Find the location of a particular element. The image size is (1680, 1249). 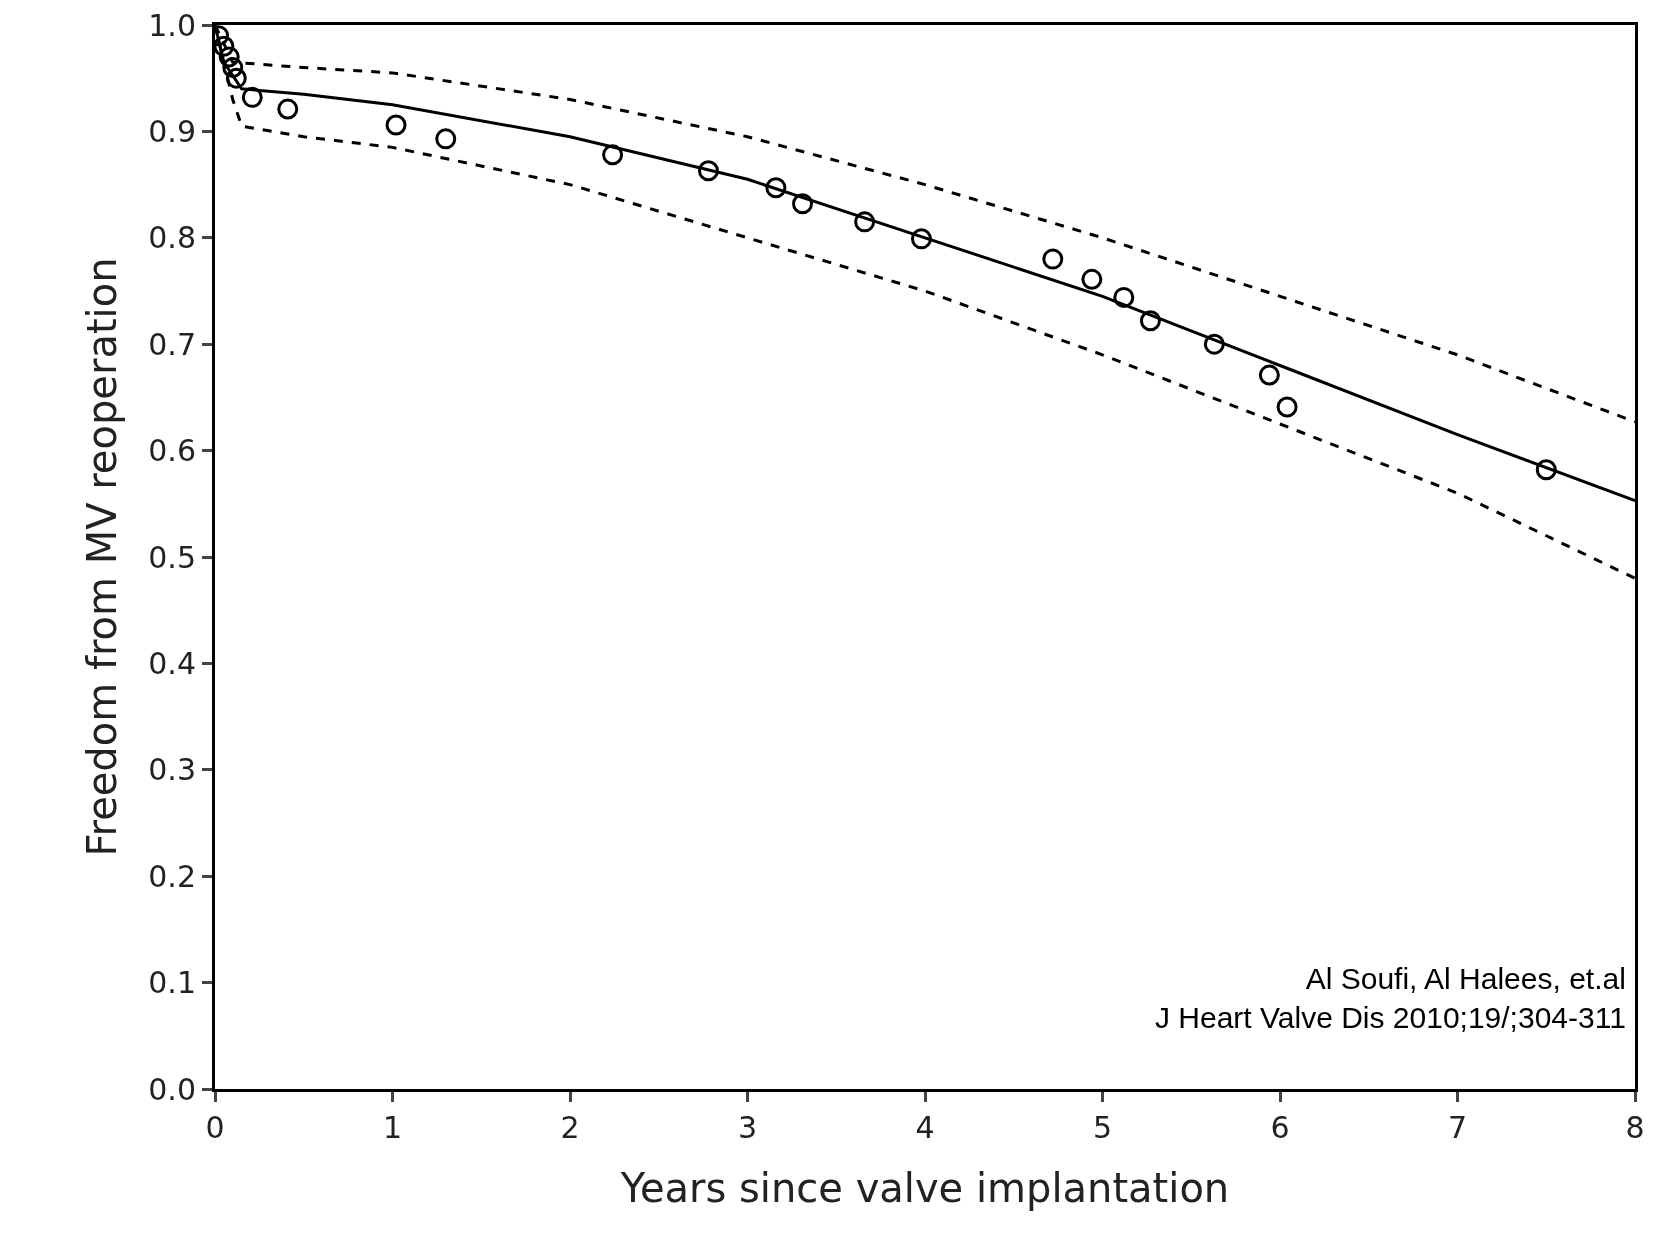

y-tick-label: 0.8 is located at coordinates (172, 238).